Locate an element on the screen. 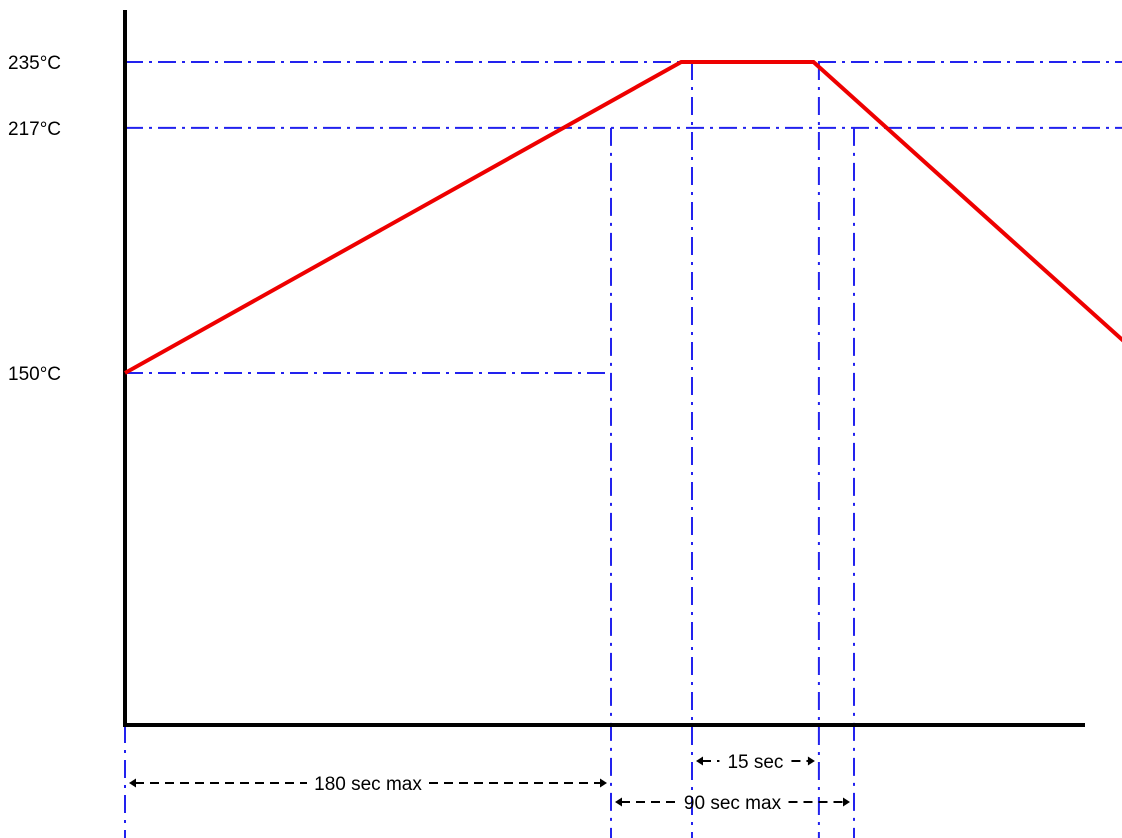  y-tick-label-235: 235°C is located at coordinates (34, 63).